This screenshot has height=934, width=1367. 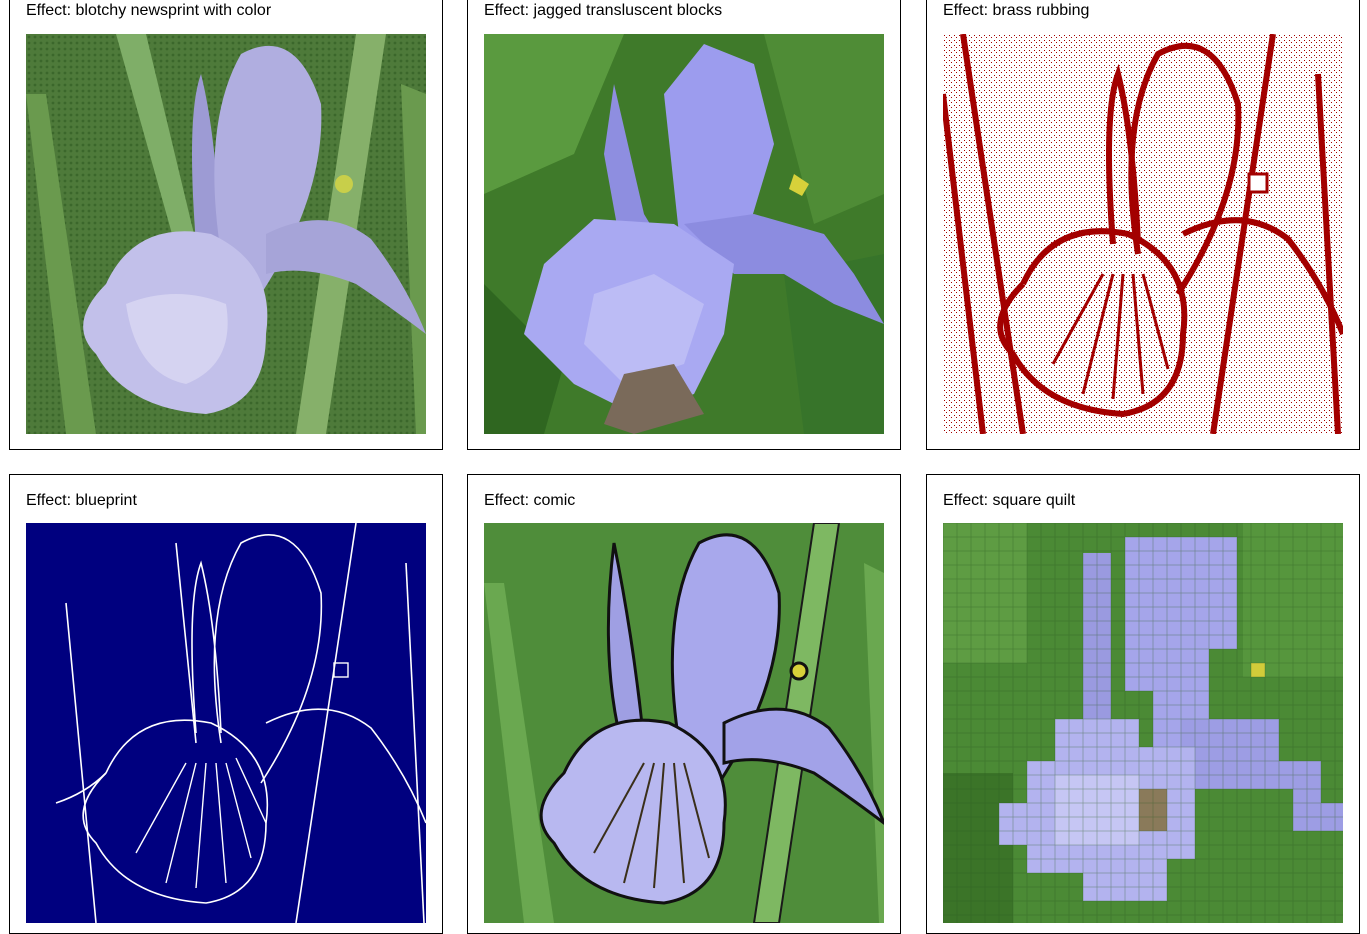 What do you see at coordinates (603, 10) in the screenshot?
I see `effect-label: Effect: jagged transluscent blocks` at bounding box center [603, 10].